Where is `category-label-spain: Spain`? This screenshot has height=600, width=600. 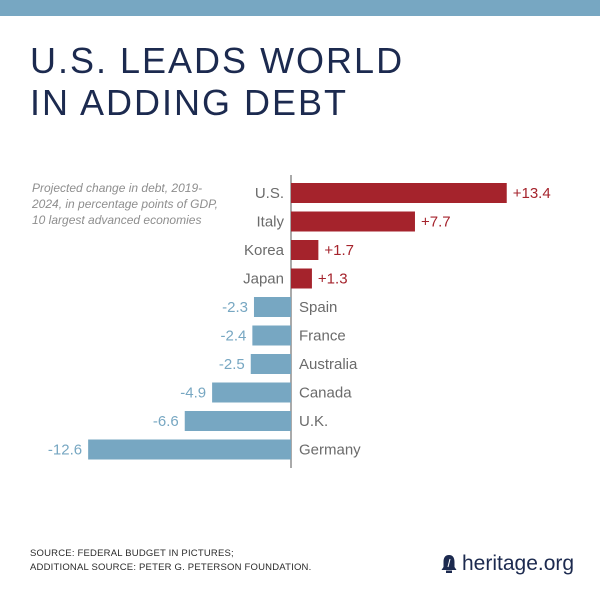
category-label-spain: Spain is located at coordinates (318, 307).